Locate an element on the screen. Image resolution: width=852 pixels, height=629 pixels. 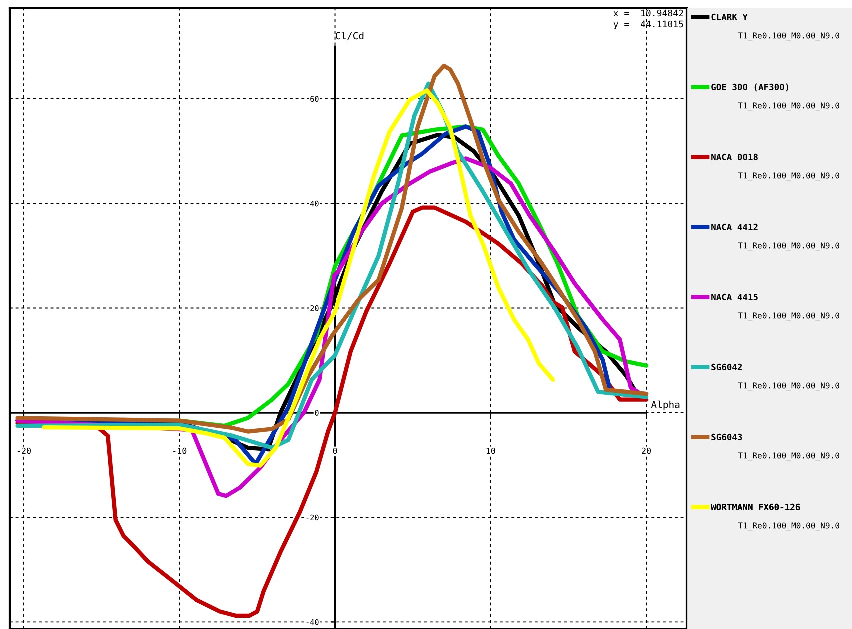
x-tick-label: -20 is located at coordinates (24, 451).